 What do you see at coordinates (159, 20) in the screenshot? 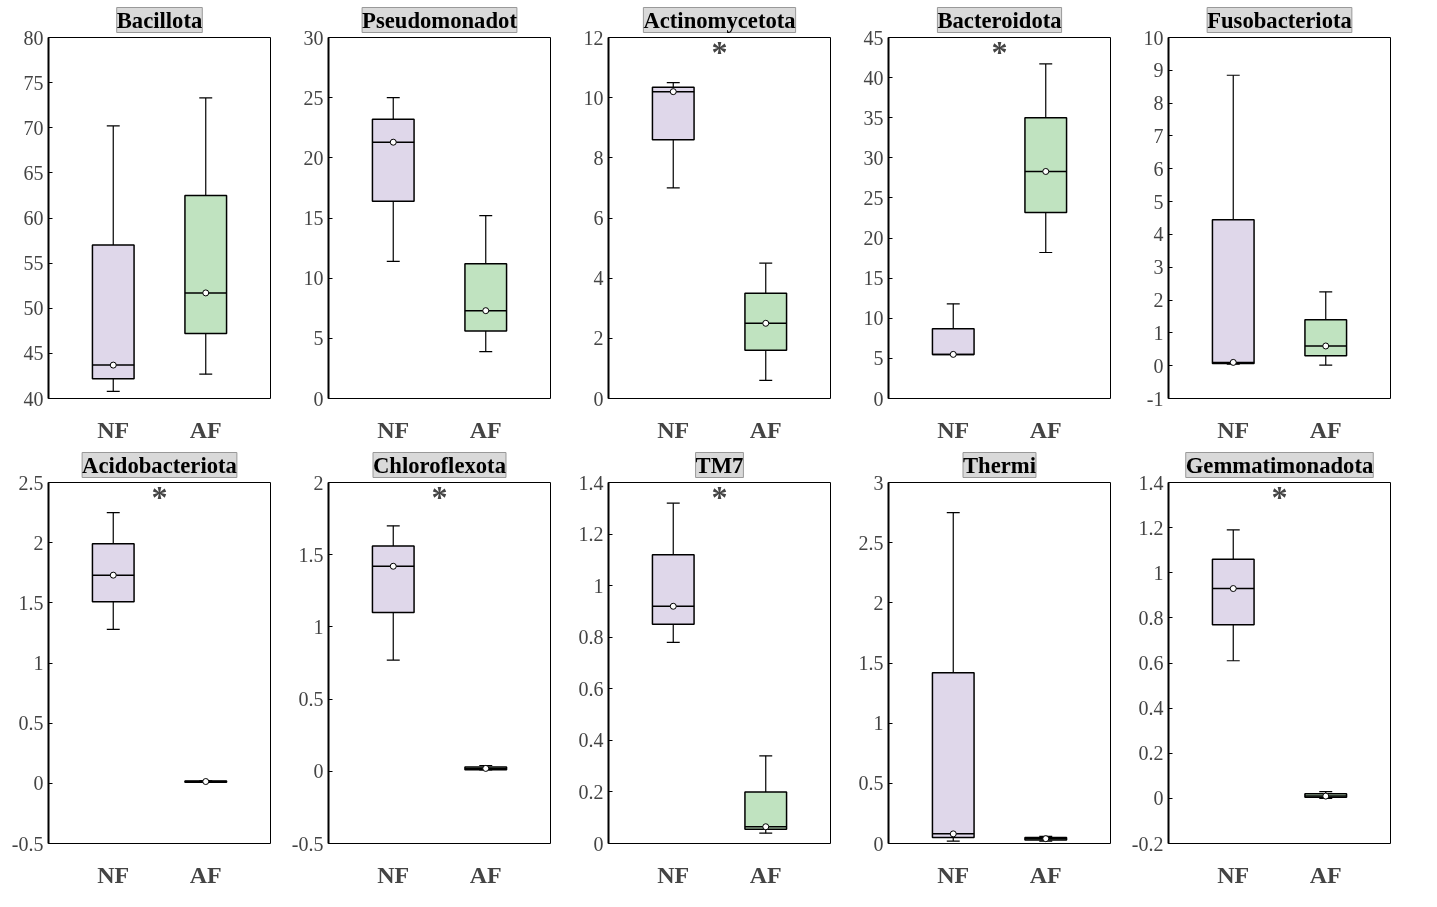
I see `chart-title: Bacillota` at bounding box center [159, 20].